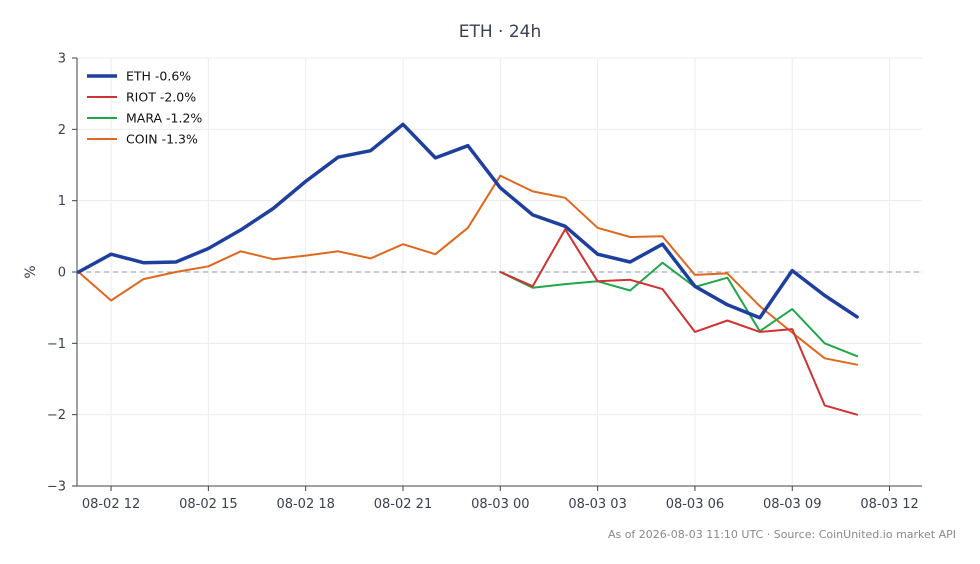 This screenshot has height=564, width=980. What do you see at coordinates (56, 344) in the screenshot?
I see `y-tick-label: −1` at bounding box center [56, 344].